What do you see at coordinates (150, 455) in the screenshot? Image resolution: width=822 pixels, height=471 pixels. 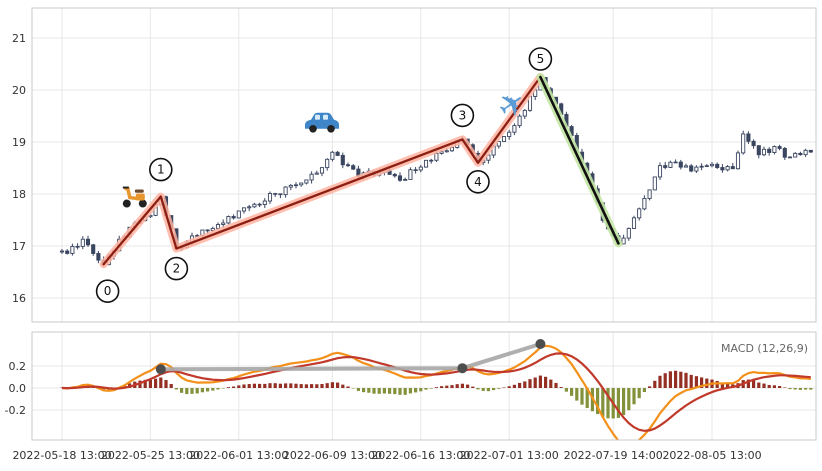 I see `date-axis-tick: 2022-05-25 13:00` at bounding box center [150, 455].